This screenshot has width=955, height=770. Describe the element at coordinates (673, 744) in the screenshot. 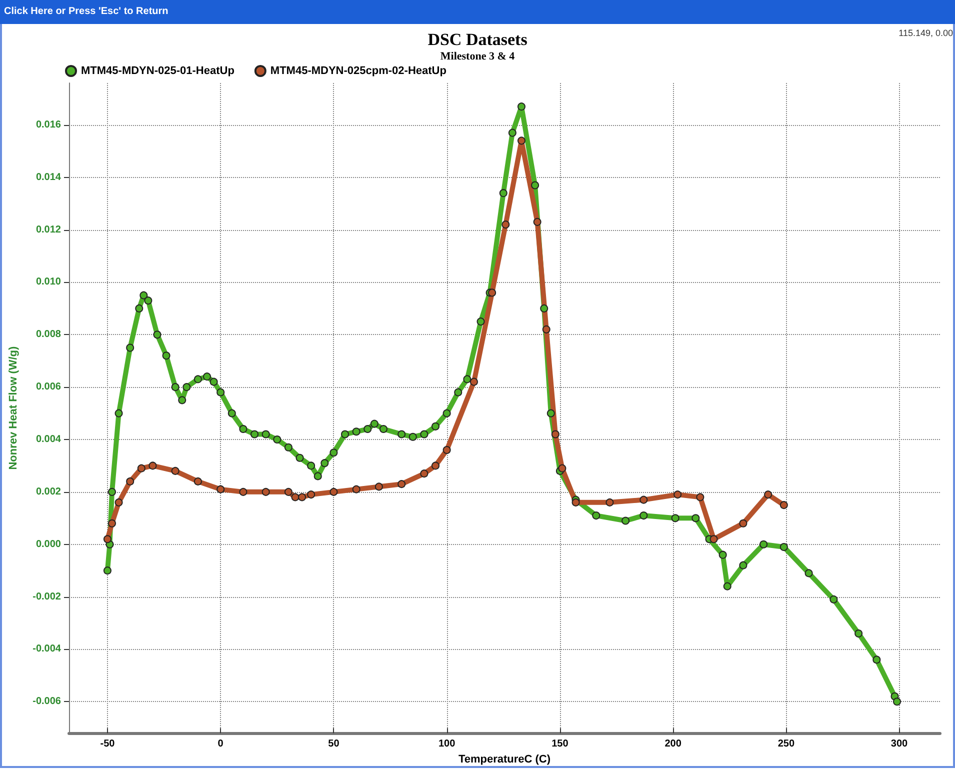

I see `x-tick-label: 200` at that location.